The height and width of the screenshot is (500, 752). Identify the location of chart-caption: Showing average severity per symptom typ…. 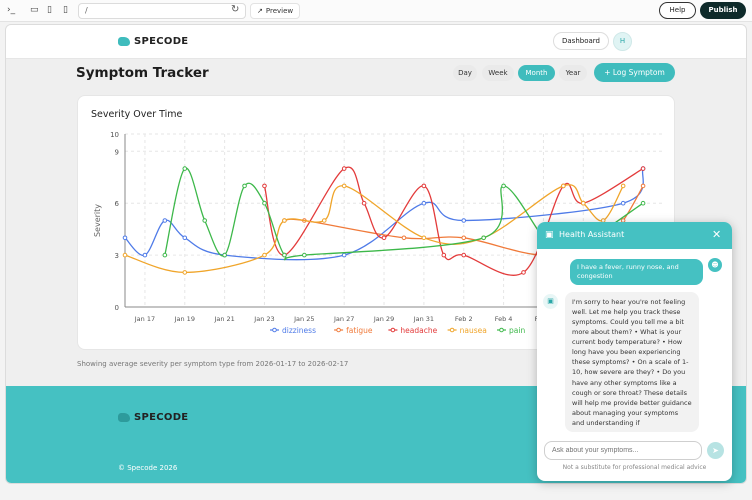
(213, 364).